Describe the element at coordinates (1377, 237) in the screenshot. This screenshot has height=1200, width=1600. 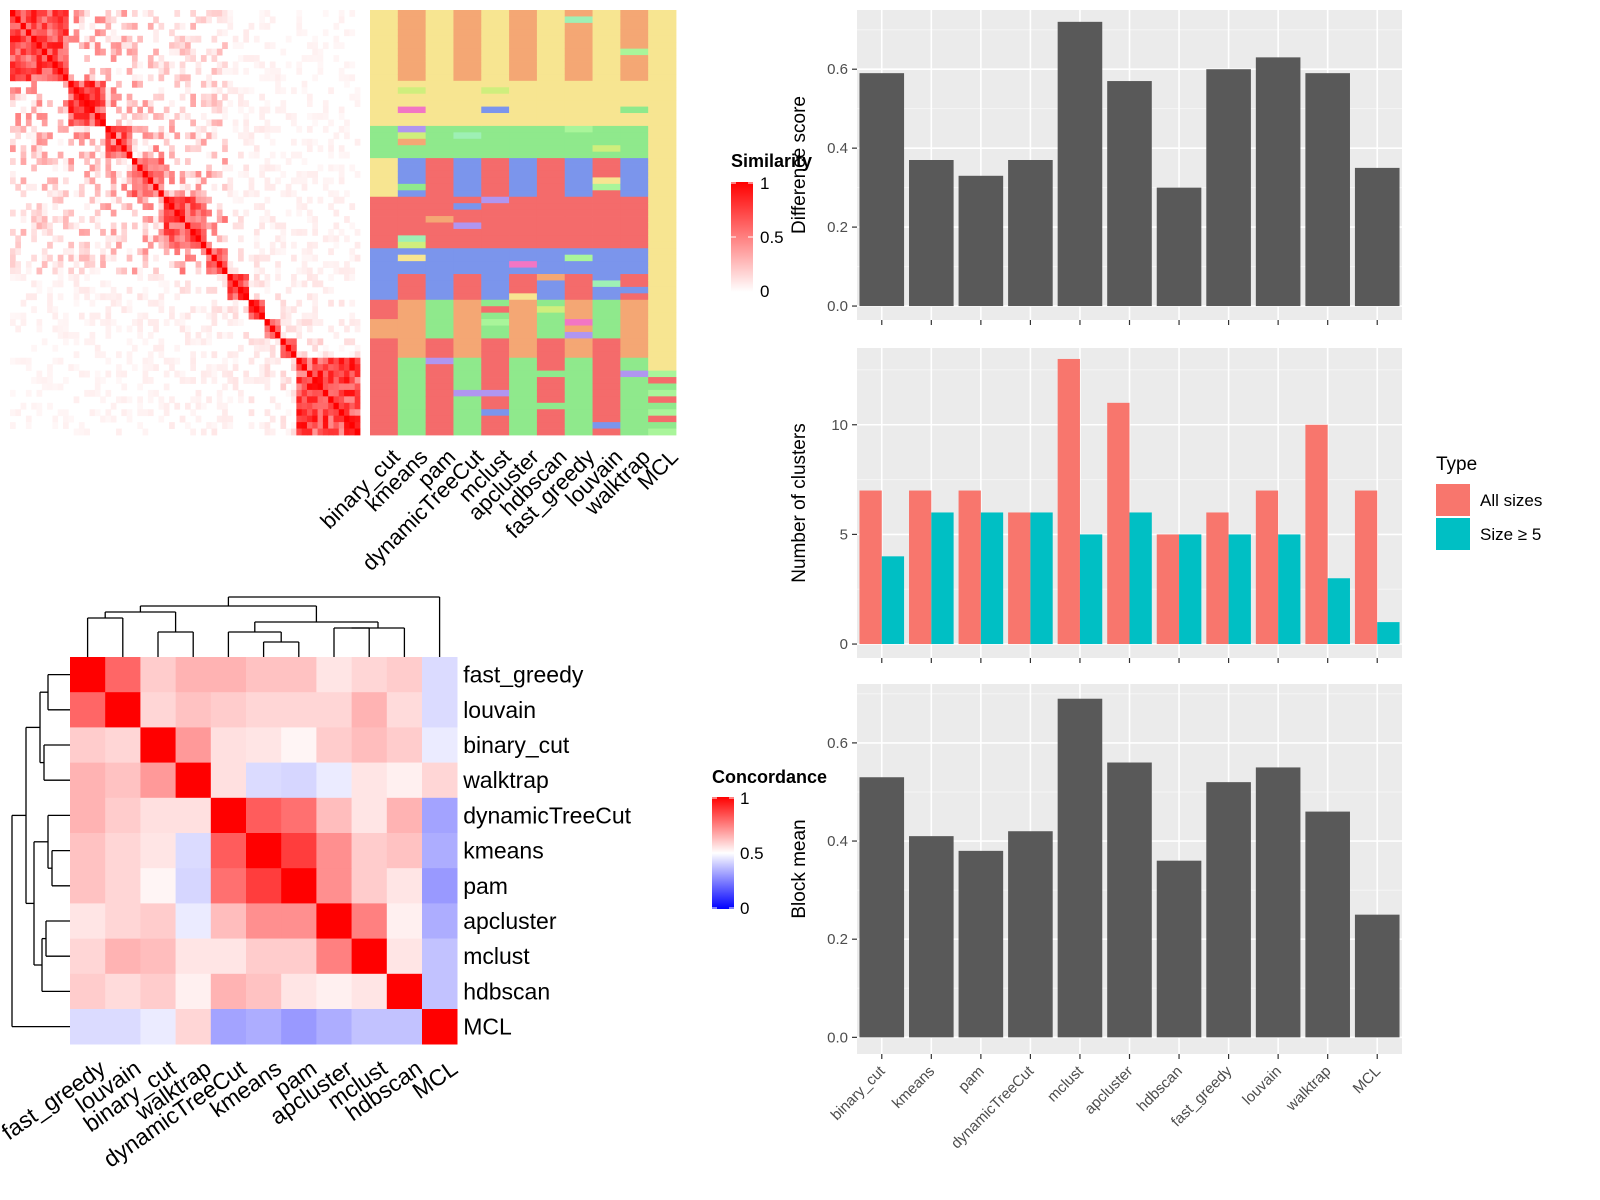
I see `bar` at that location.